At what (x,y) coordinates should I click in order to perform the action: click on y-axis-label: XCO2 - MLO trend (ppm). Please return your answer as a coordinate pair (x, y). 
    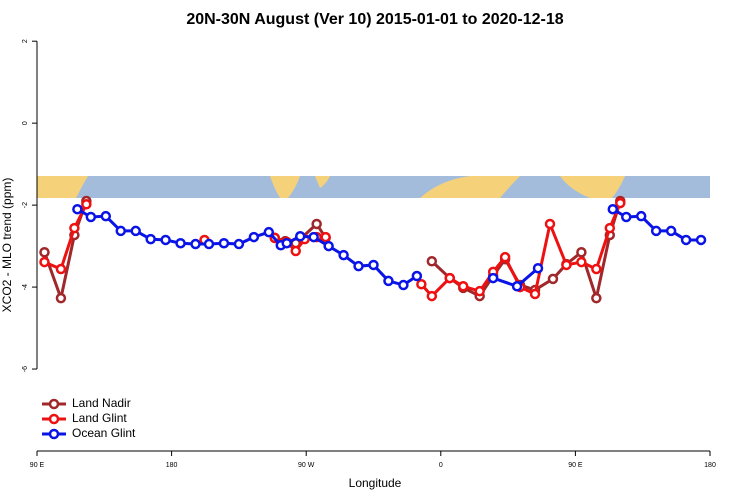
    Looking at the image, I should click on (7, 245).